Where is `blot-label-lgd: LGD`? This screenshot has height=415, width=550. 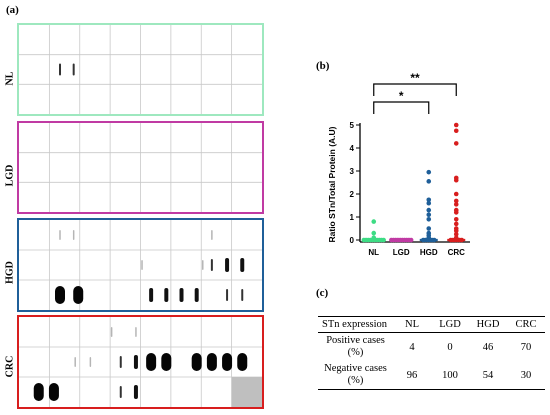
blot-label-lgd: LGD is located at coordinates (10, 175).